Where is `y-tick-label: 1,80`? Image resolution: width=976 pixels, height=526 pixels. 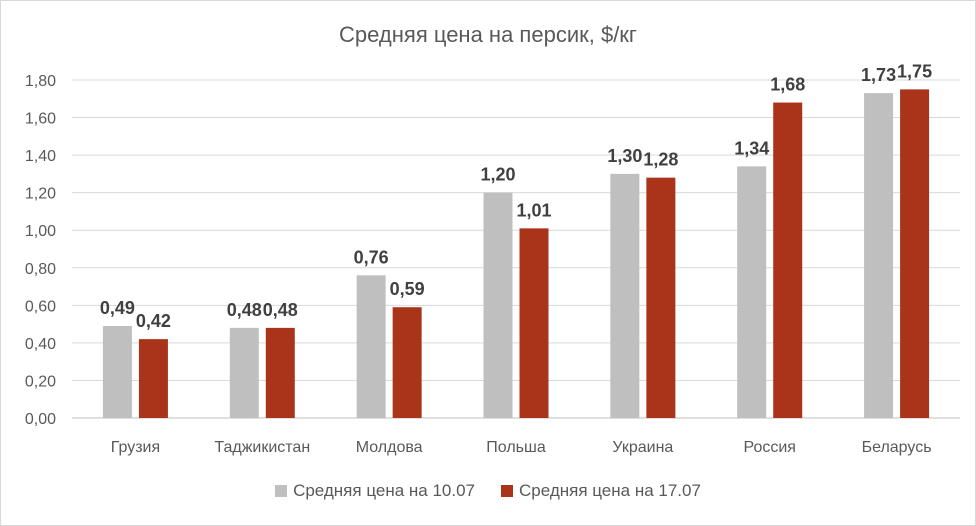 y-tick-label: 1,80 is located at coordinates (40, 81).